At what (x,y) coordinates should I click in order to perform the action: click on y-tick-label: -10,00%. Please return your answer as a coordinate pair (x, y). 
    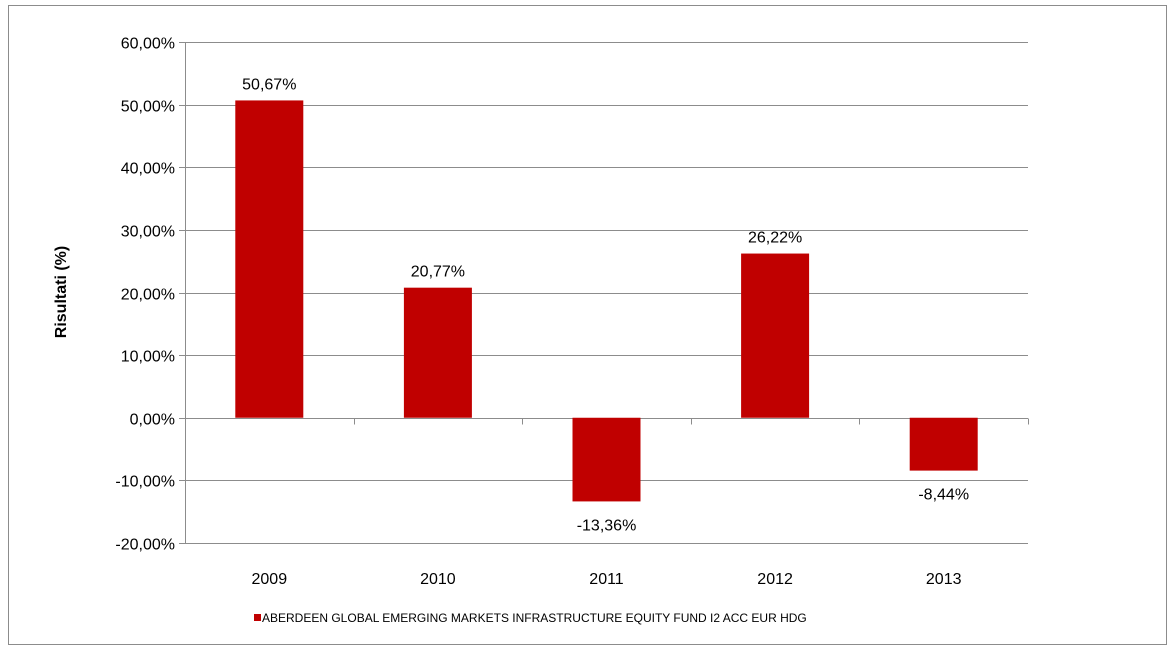
    Looking at the image, I should click on (145, 482).